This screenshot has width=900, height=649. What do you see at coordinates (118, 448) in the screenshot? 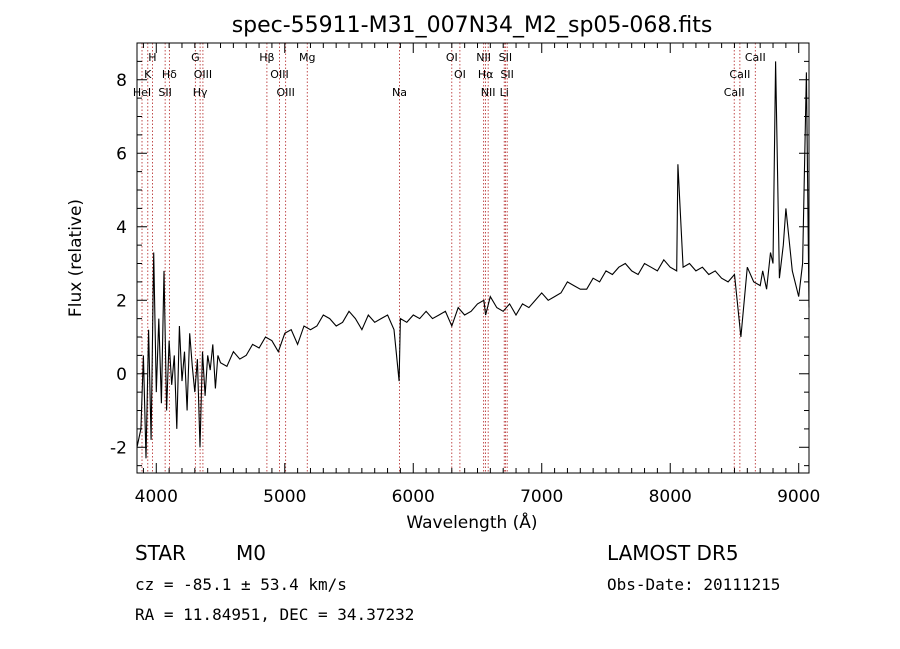
I see `y-tick-label: -2` at bounding box center [118, 448].